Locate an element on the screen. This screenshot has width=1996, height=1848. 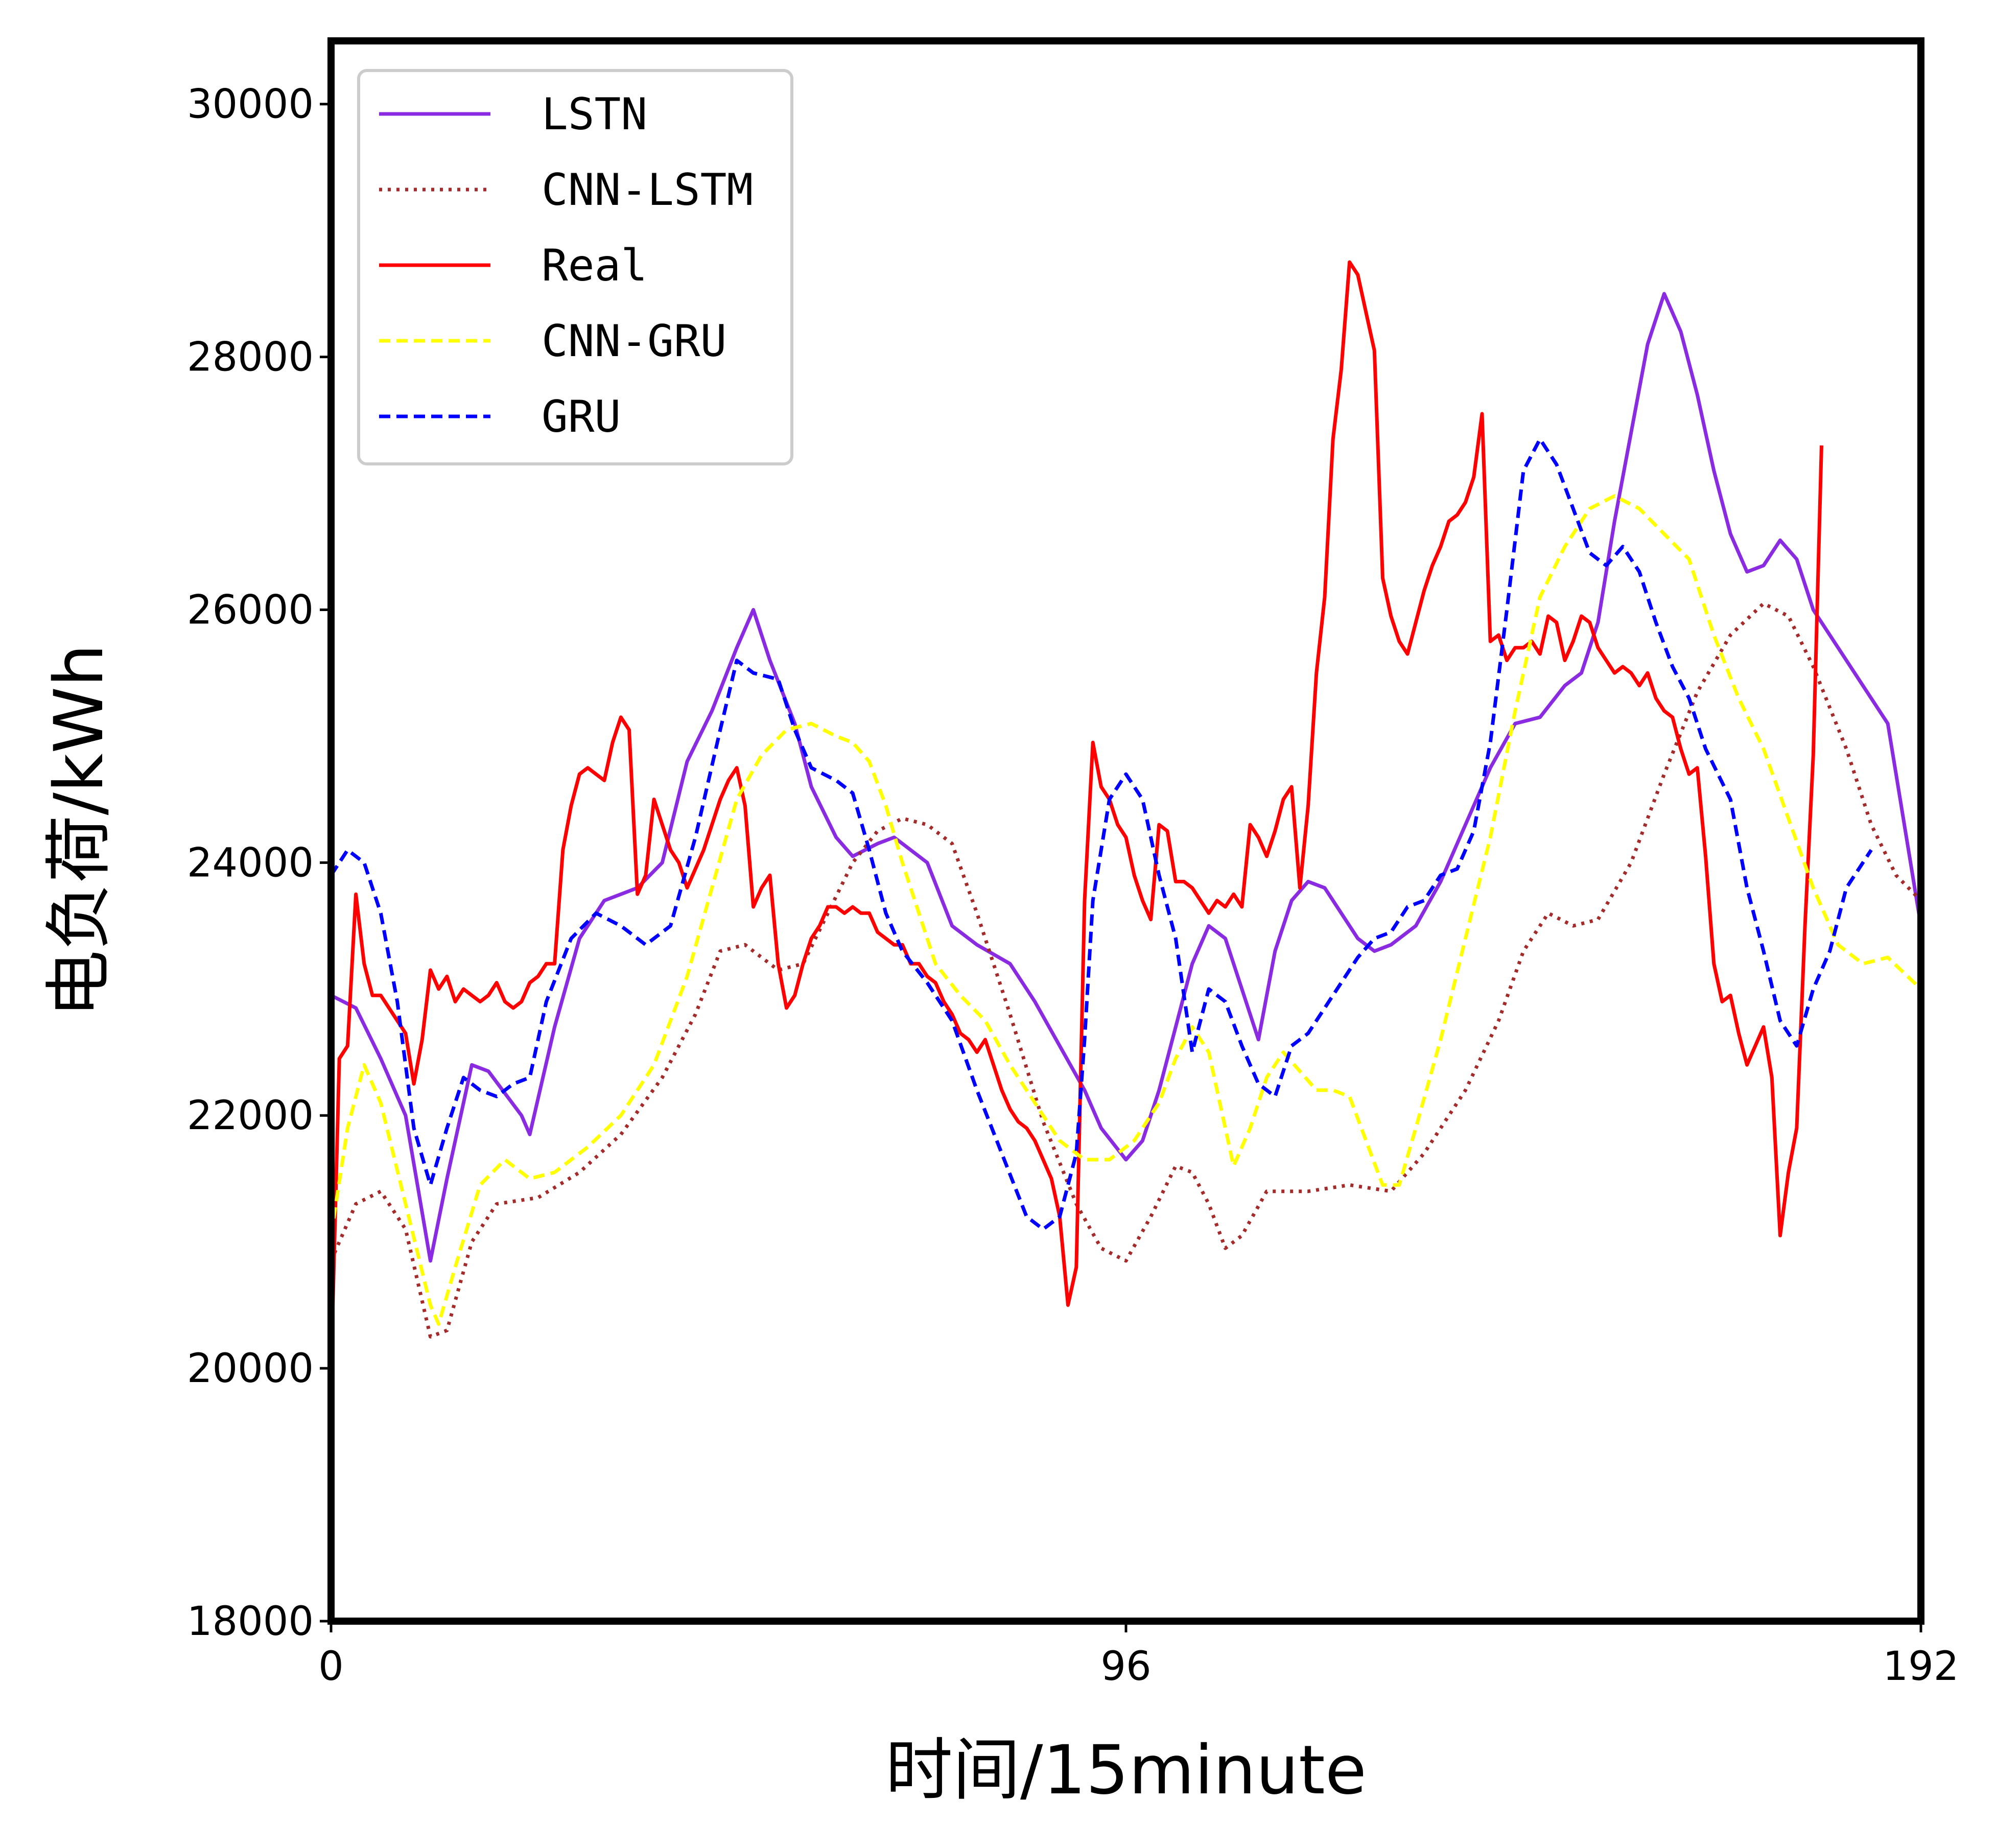
y-tick-label: 18000 is located at coordinates (250, 1622).